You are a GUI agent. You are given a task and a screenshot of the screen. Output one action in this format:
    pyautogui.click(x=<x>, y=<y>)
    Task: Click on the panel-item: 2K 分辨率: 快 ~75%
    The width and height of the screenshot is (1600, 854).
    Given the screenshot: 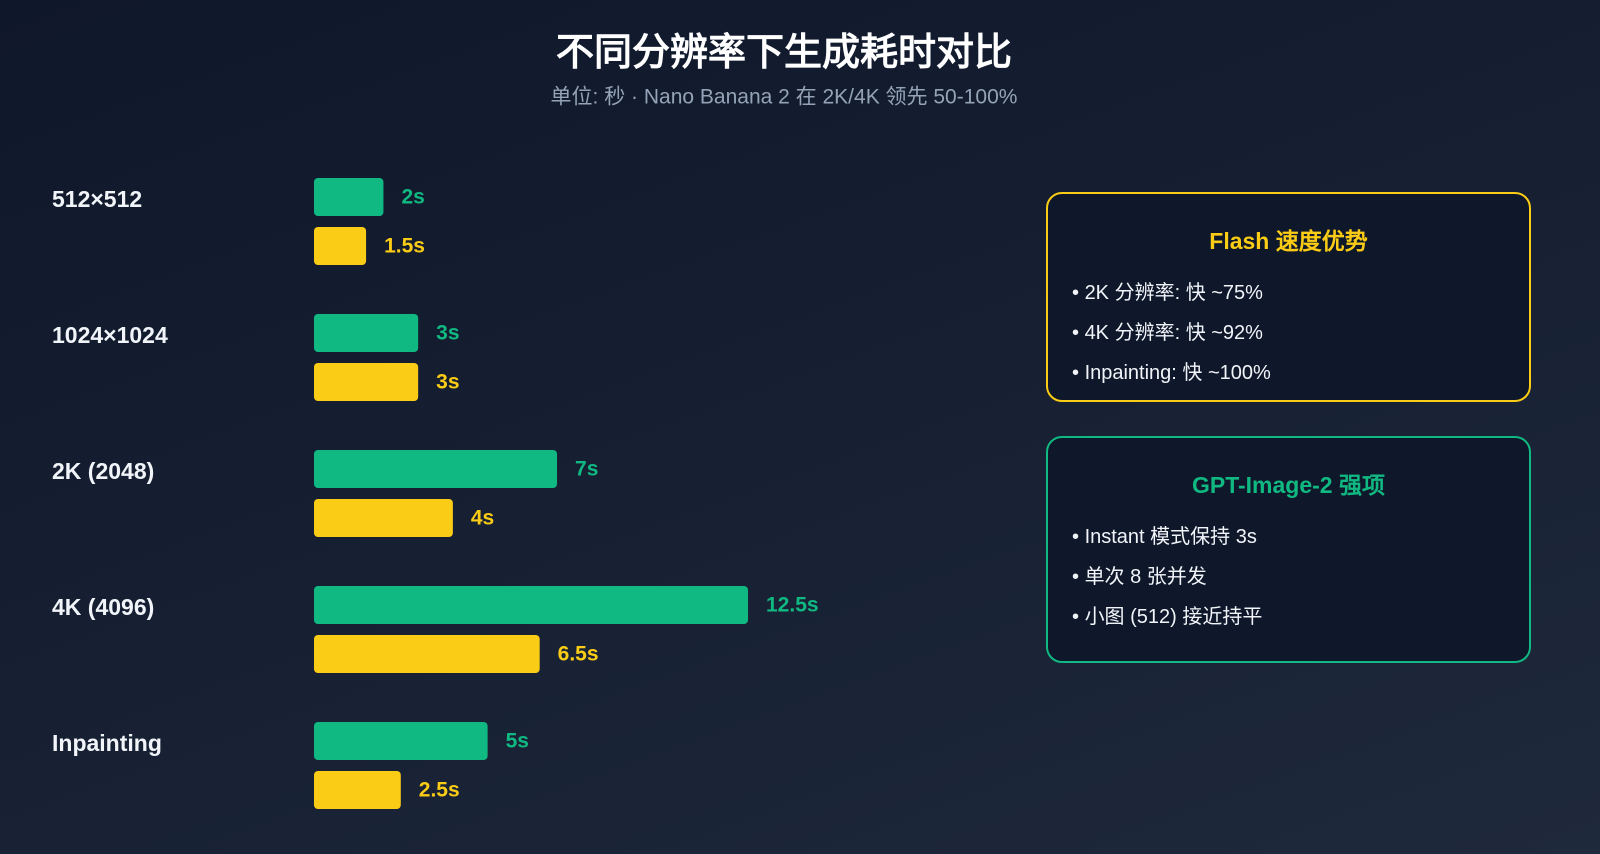 What is the action you would take?
    pyautogui.click(x=1288, y=298)
    